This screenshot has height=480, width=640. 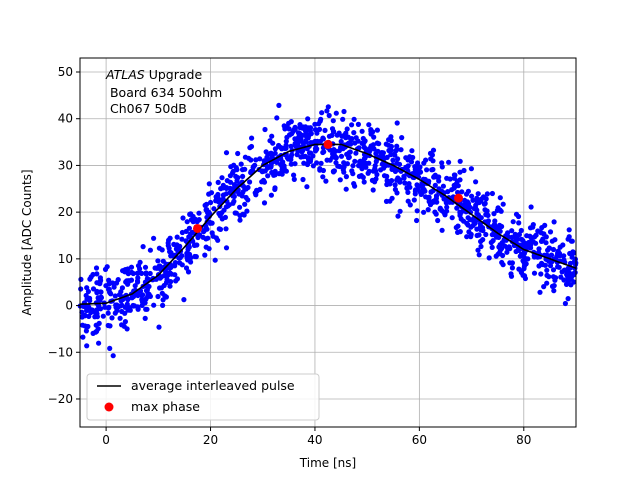 What do you see at coordinates (125, 74) in the screenshot?
I see `annotation-atlas: ATLAS` at bounding box center [125, 74].